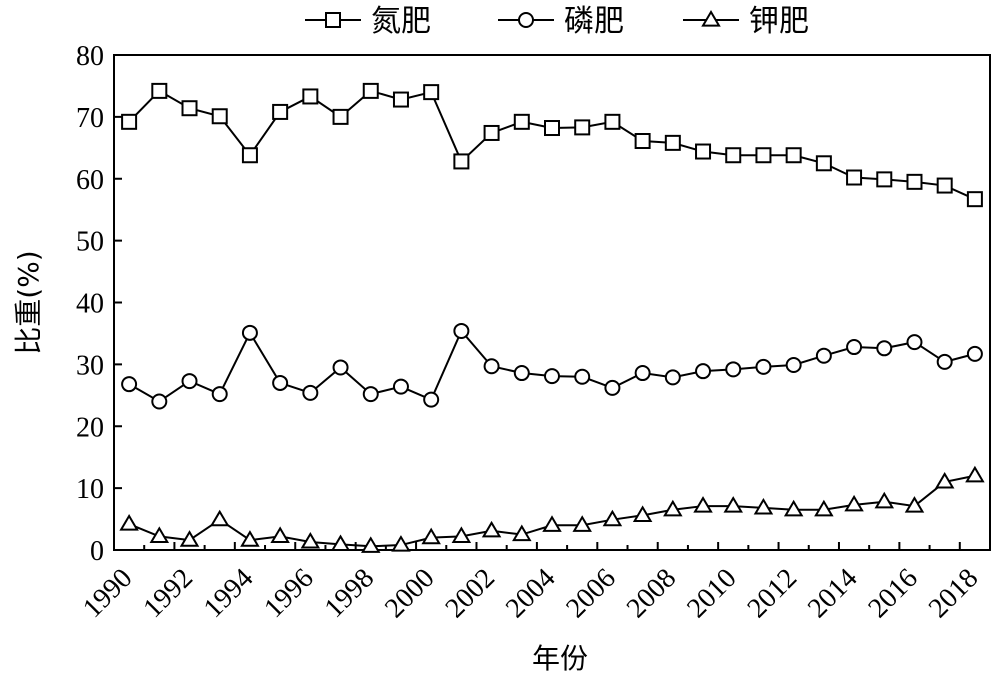 The height and width of the screenshot is (680, 1000). Describe the element at coordinates (552, 509) in the screenshot. I see `series-triangle` at that location.